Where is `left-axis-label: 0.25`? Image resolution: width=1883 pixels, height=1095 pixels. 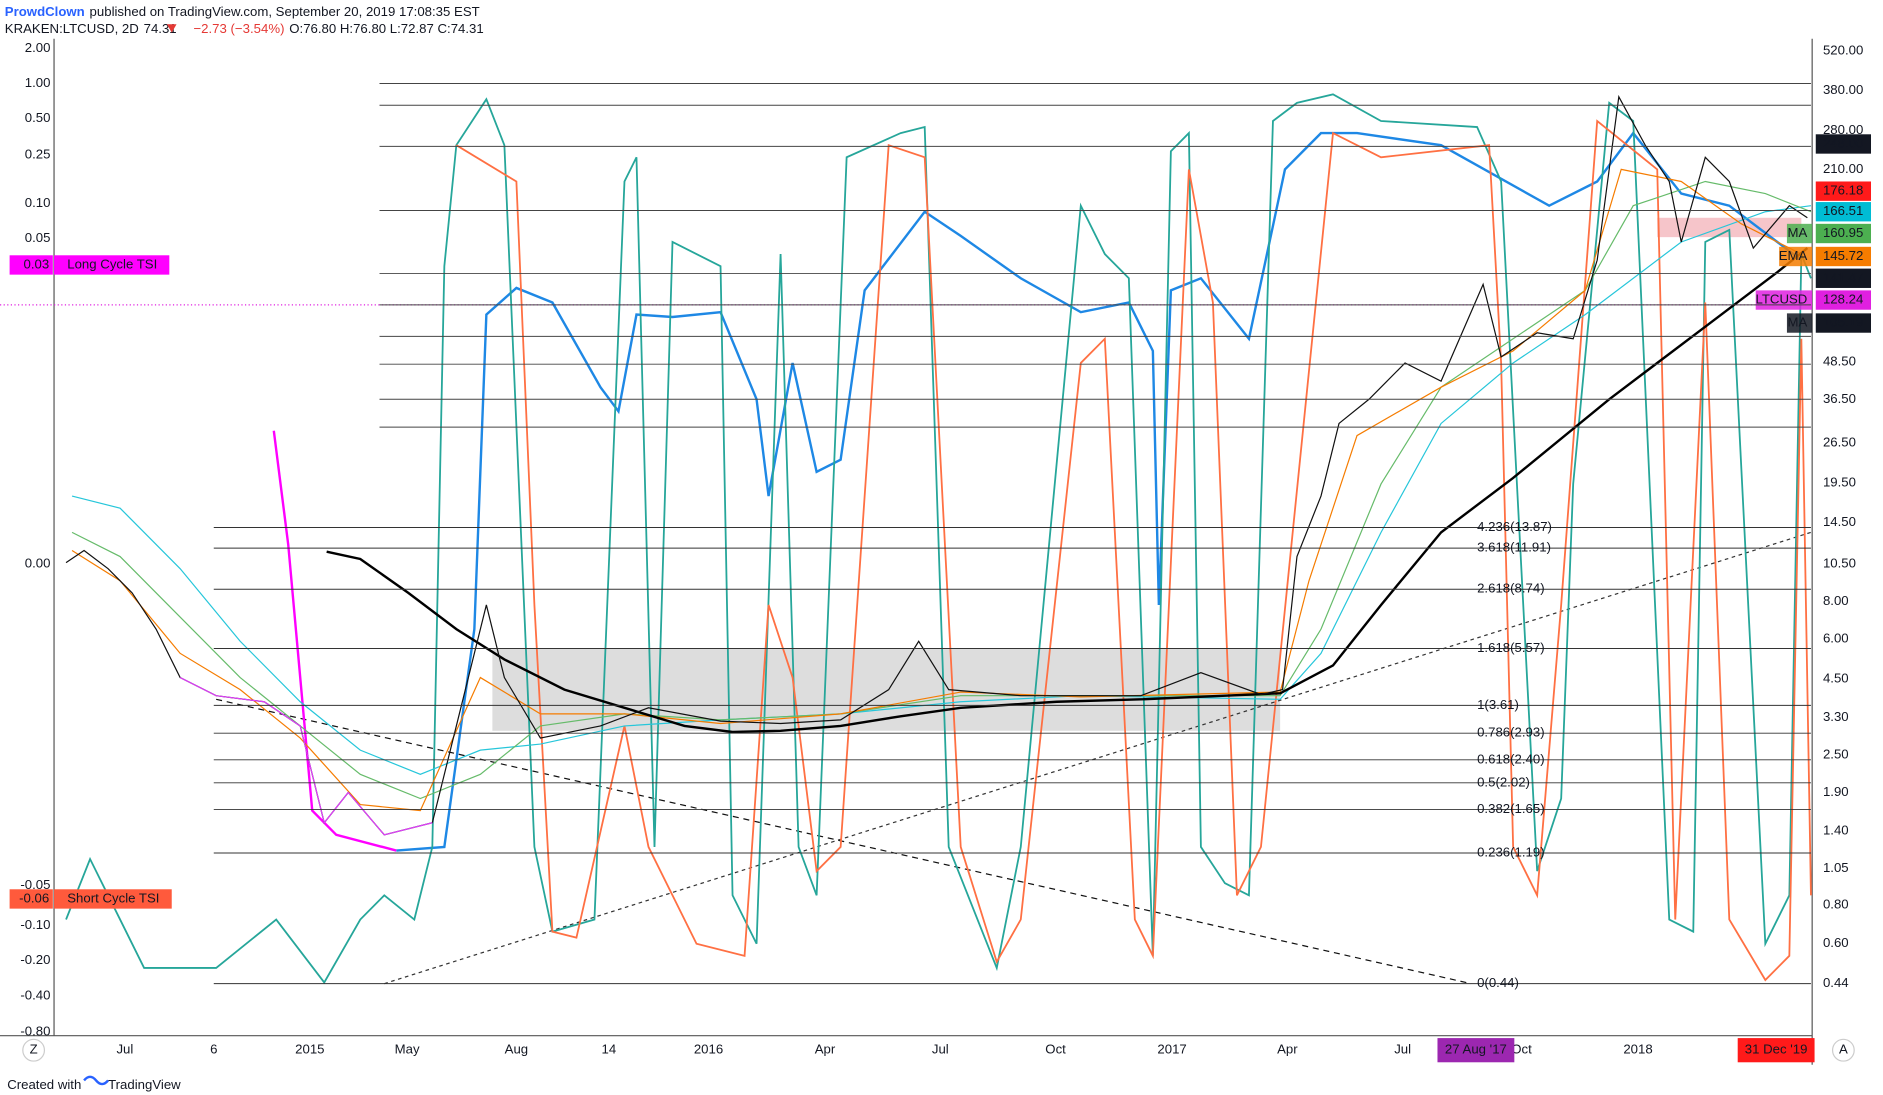 left-axis-label: 0.25 is located at coordinates (38, 153).